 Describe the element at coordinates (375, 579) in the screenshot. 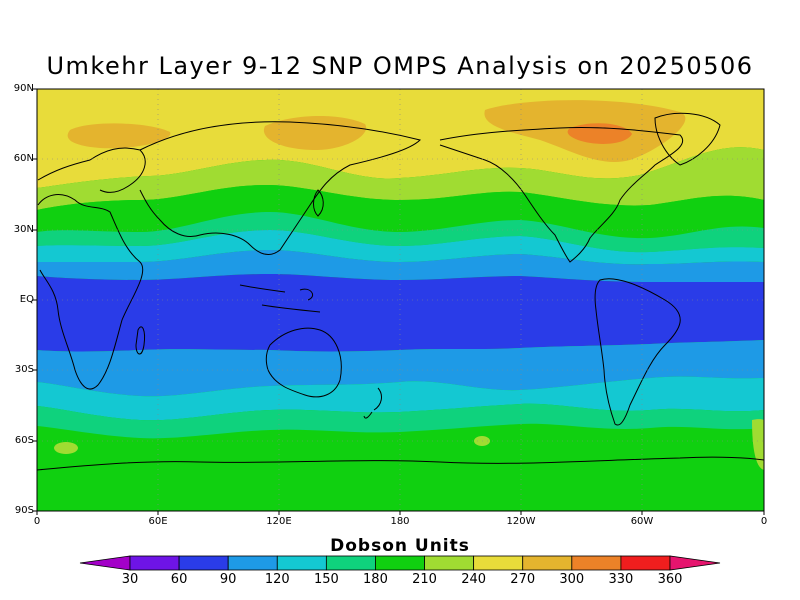

I see `colorbar-tick-label: 180` at that location.